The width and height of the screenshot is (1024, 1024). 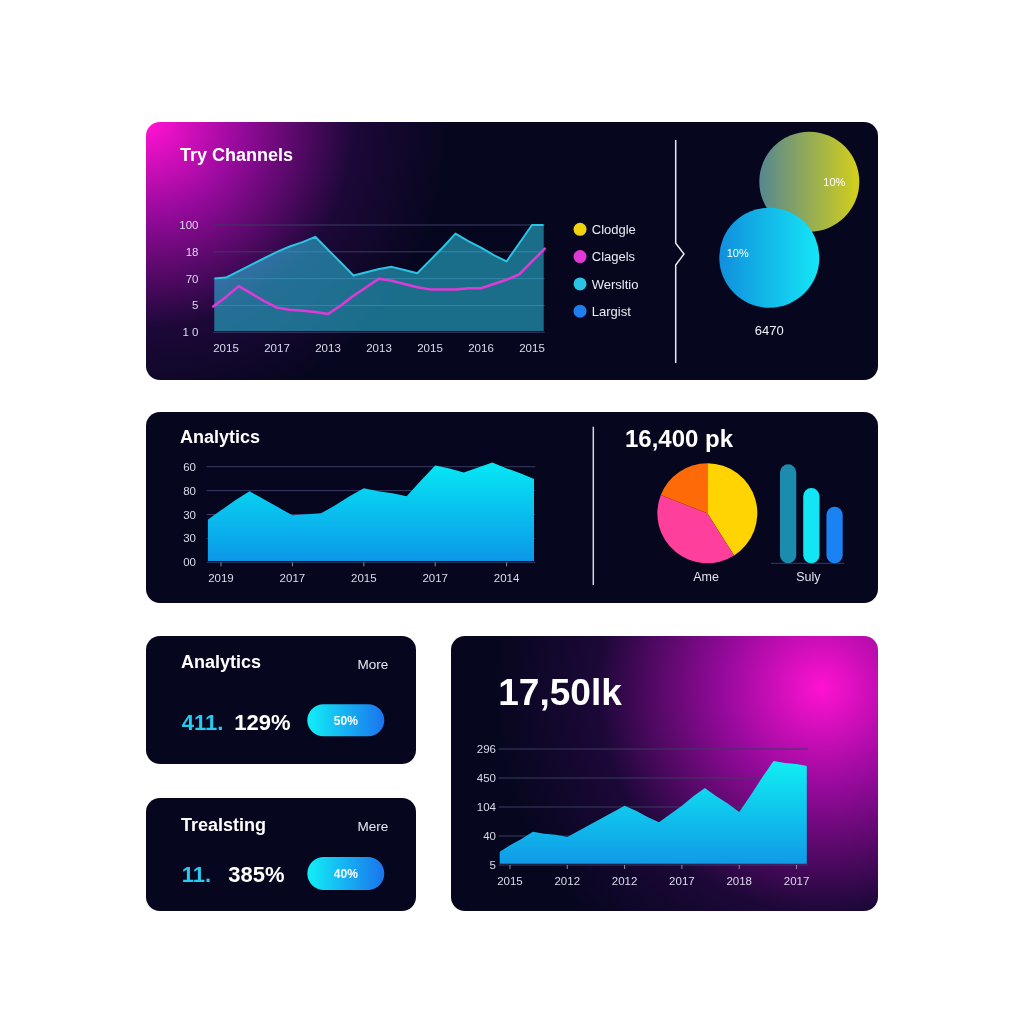 I want to click on text: 129%, so click(x=262, y=723).